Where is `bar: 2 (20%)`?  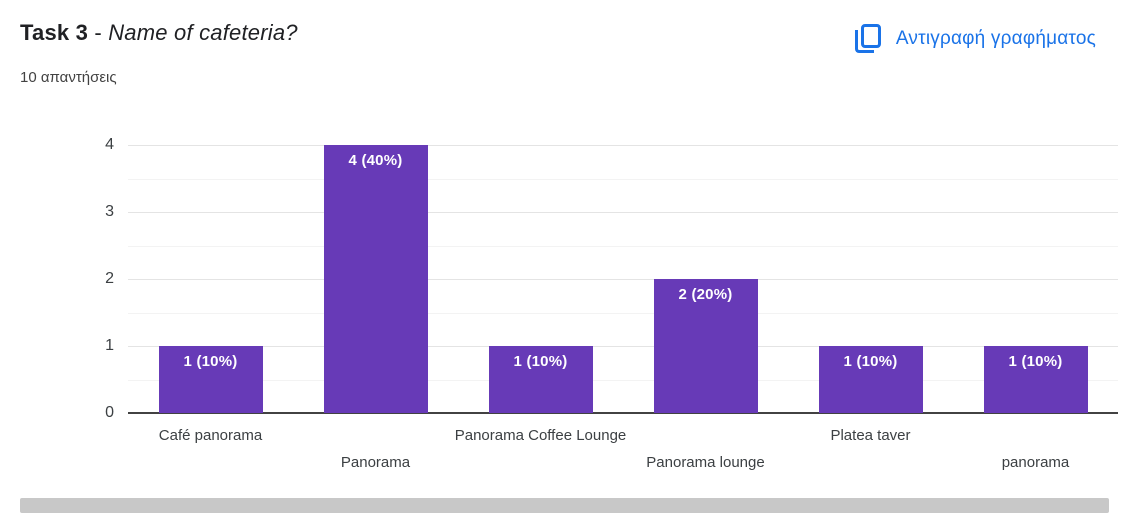
bar: 2 (20%) is located at coordinates (705, 346).